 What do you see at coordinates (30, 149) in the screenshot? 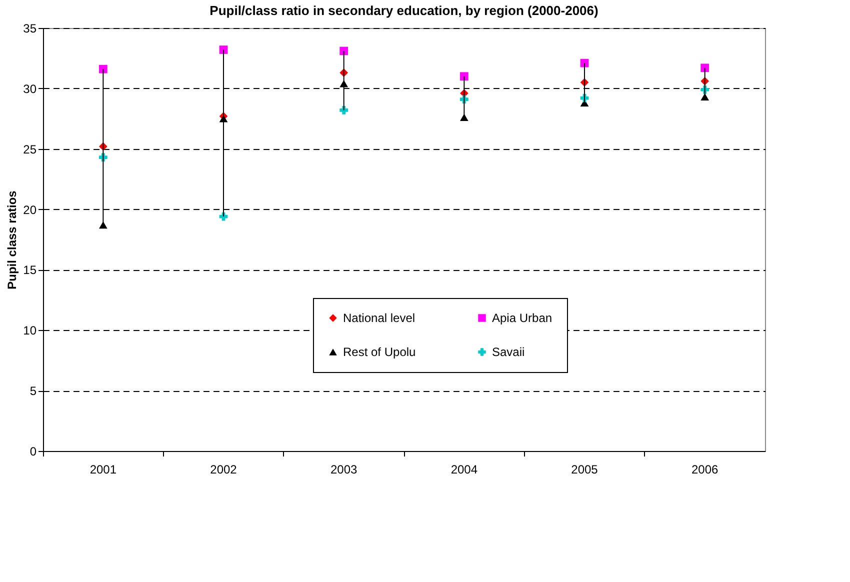
I see `y-tick-label: 25` at bounding box center [30, 149].